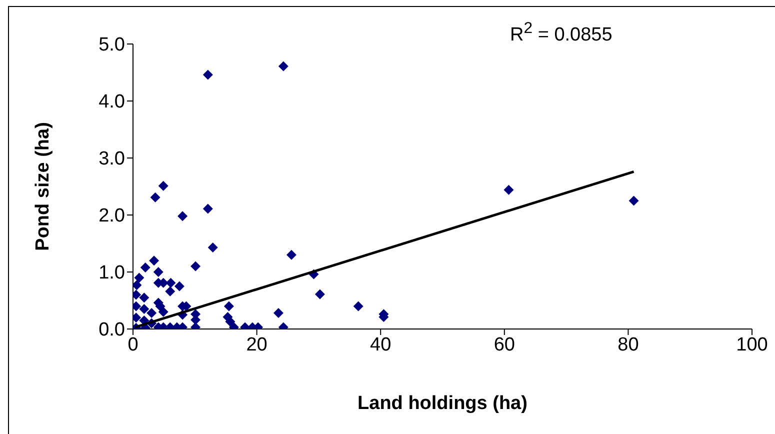 This screenshot has width=775, height=434. I want to click on x-tick-label: 0, so click(133, 345).